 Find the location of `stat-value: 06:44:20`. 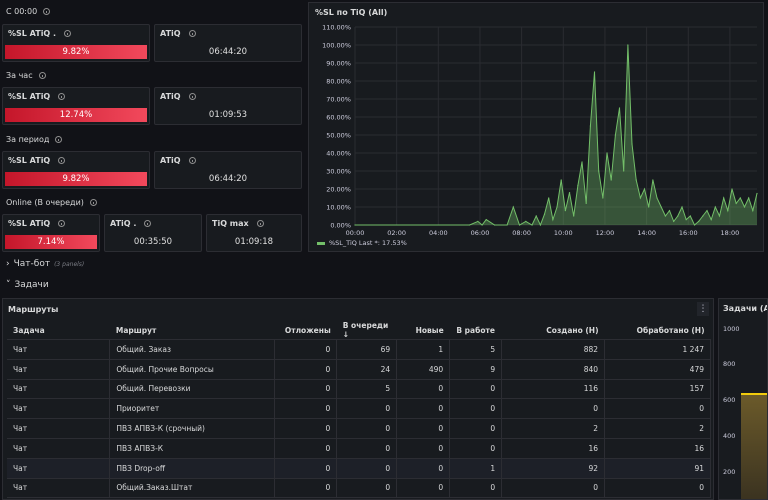

stat-value: 06:44:20 is located at coordinates (228, 179).